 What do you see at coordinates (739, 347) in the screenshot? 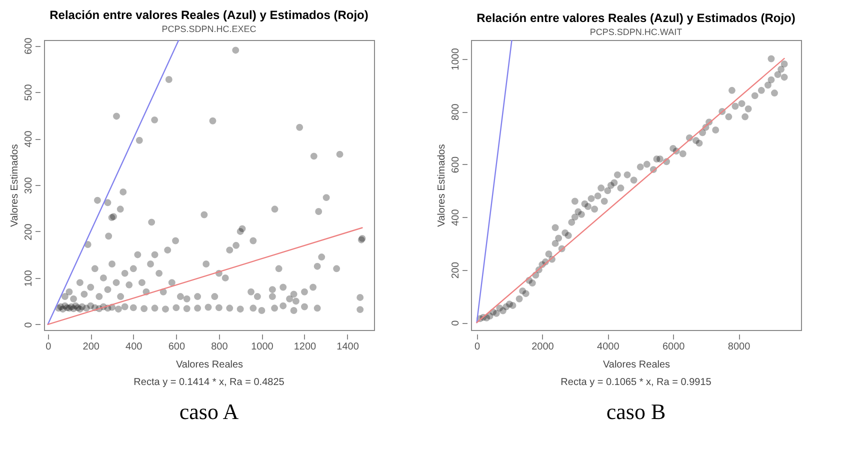
I see `x-tick-label: 8000` at bounding box center [739, 347].